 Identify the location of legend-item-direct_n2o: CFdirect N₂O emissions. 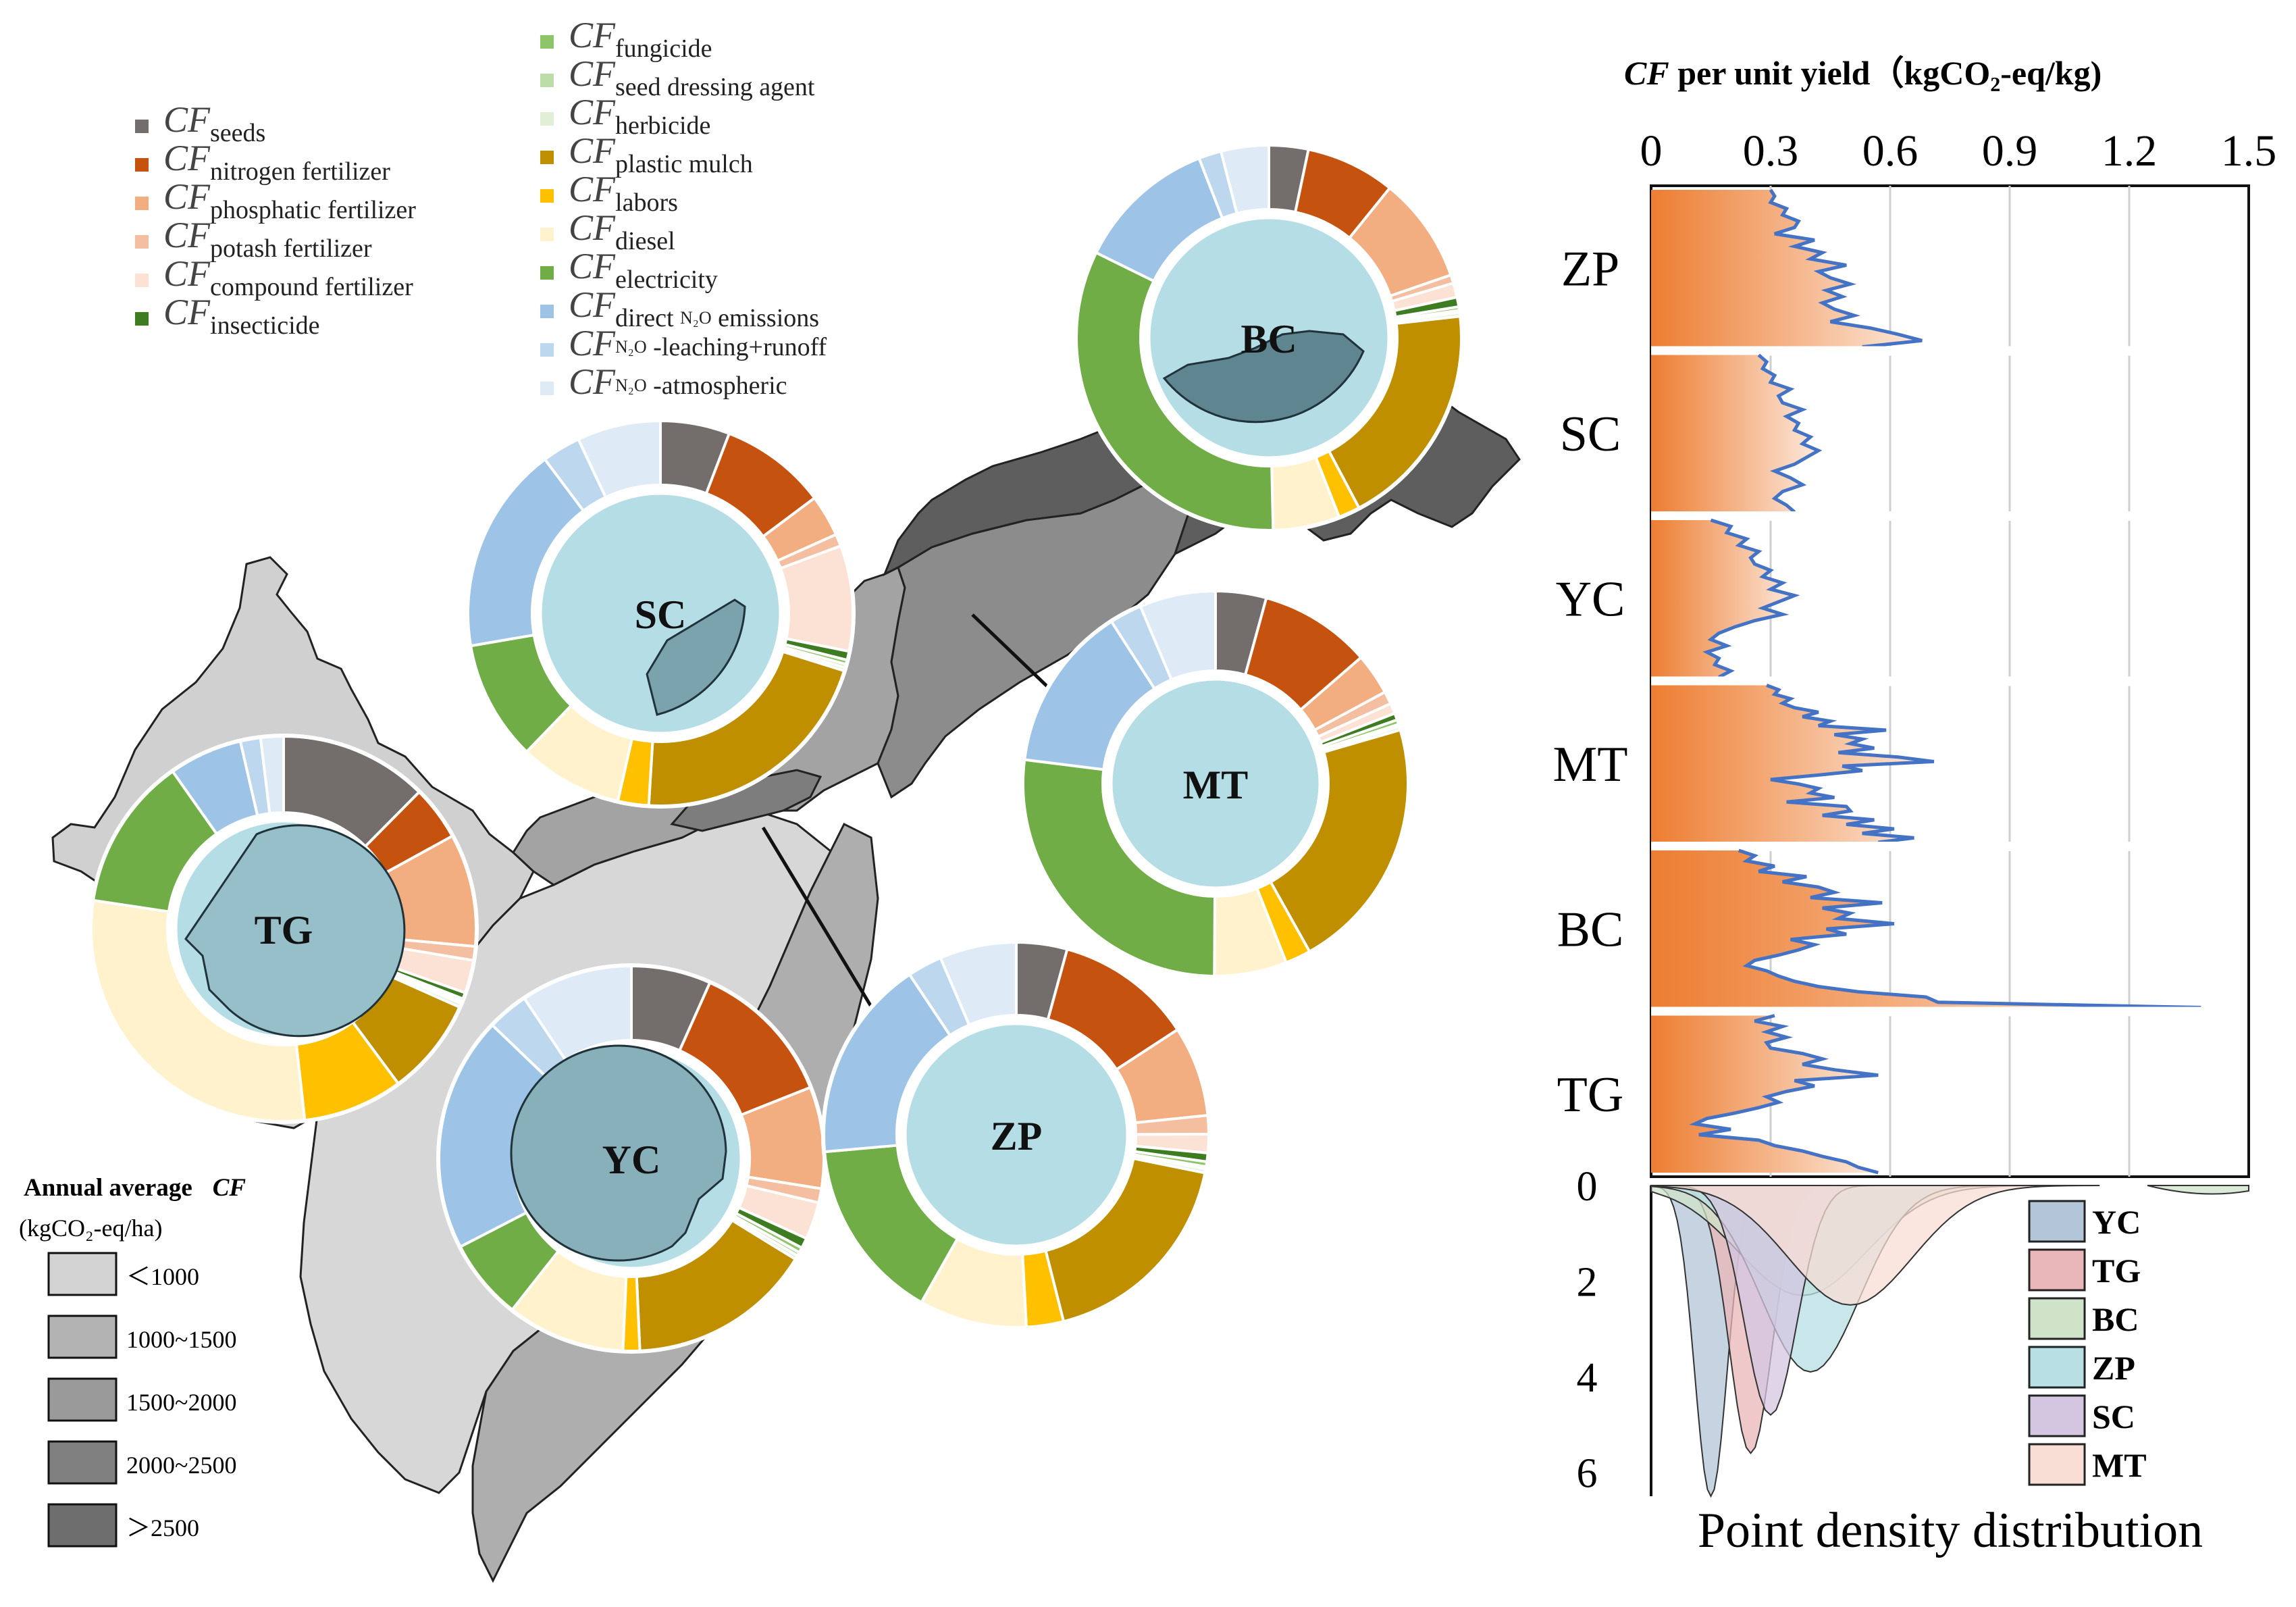
(679, 308).